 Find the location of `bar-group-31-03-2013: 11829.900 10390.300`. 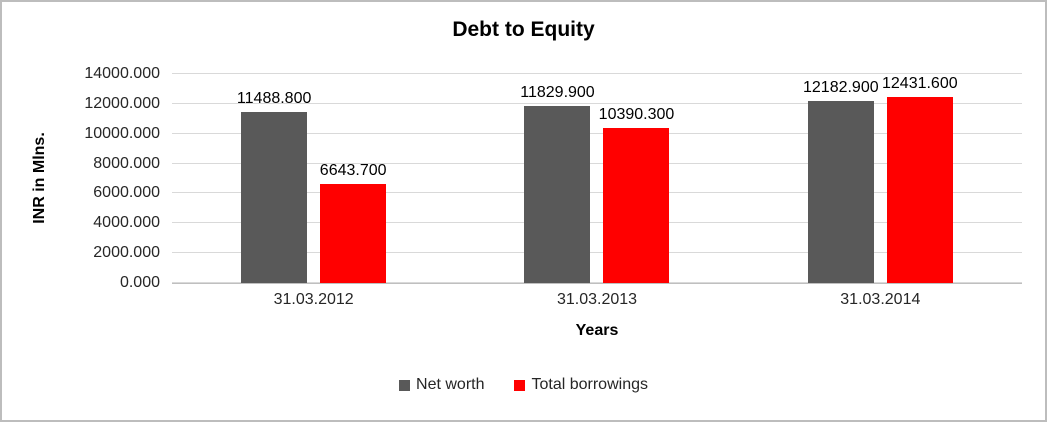

bar-group-31-03-2013: 11829.900 10390.300 is located at coordinates (596, 178).